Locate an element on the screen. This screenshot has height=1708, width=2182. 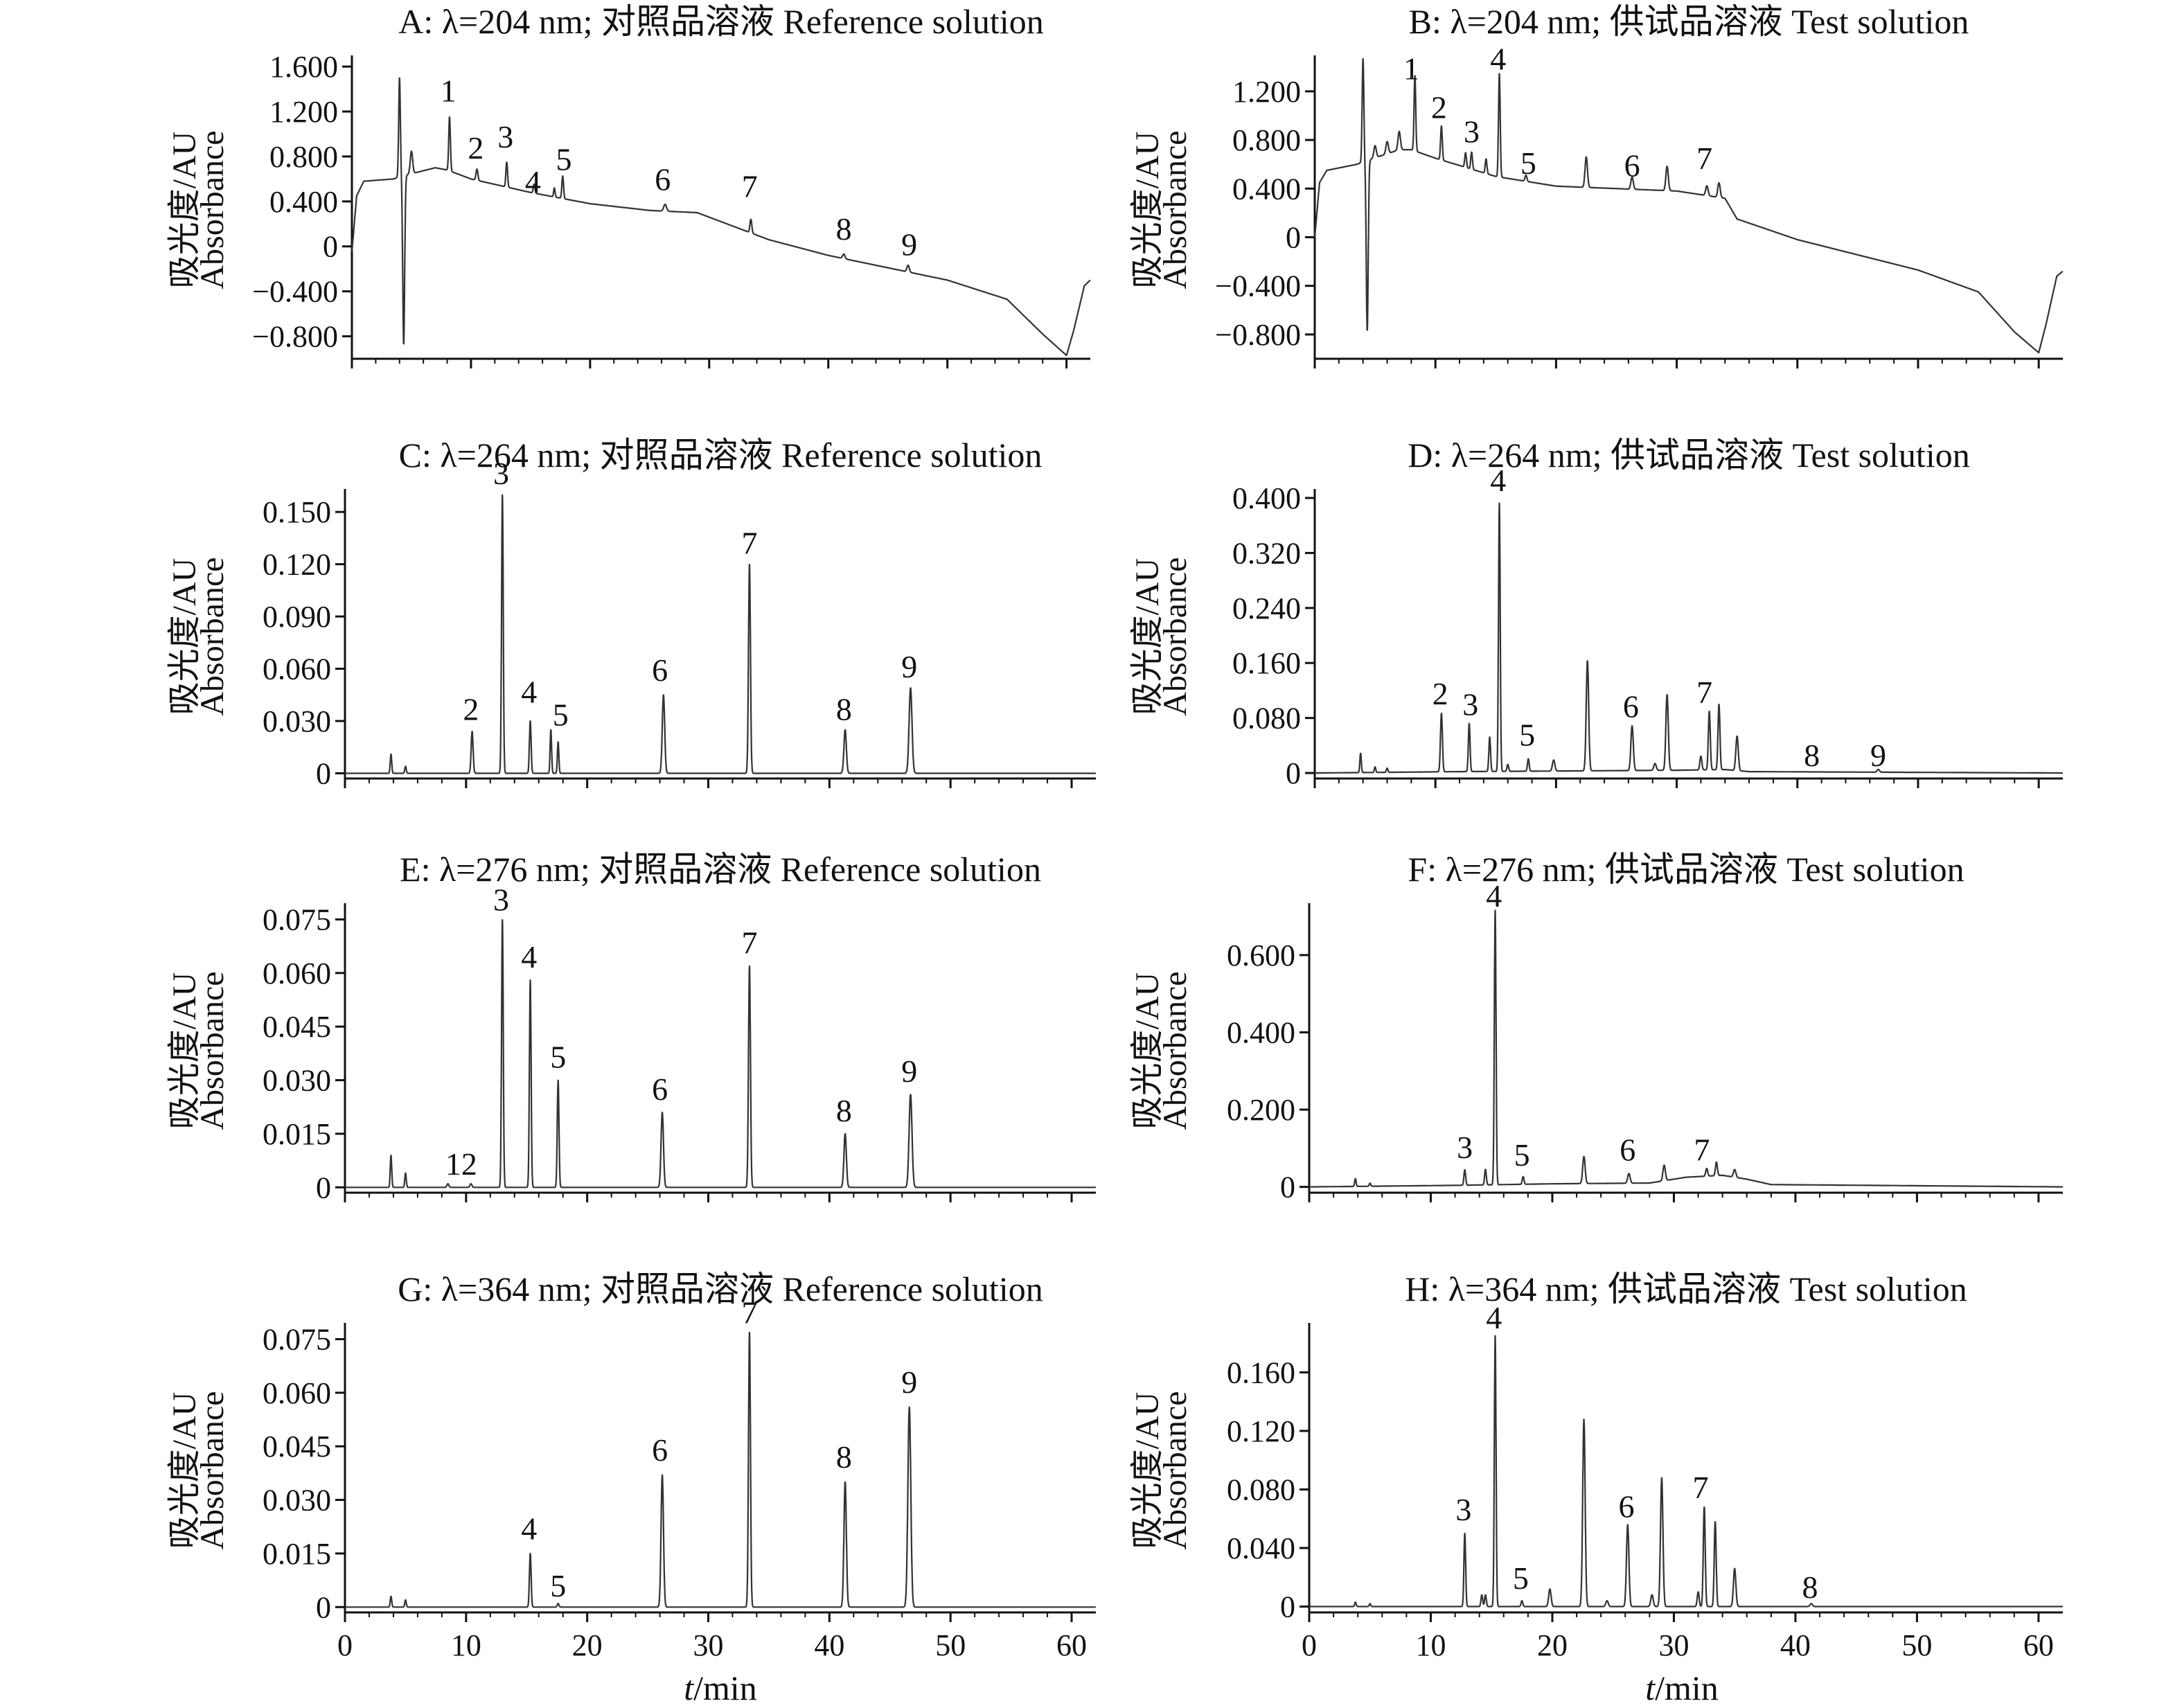
x-tick-label: 0 is located at coordinates (1310, 1645).